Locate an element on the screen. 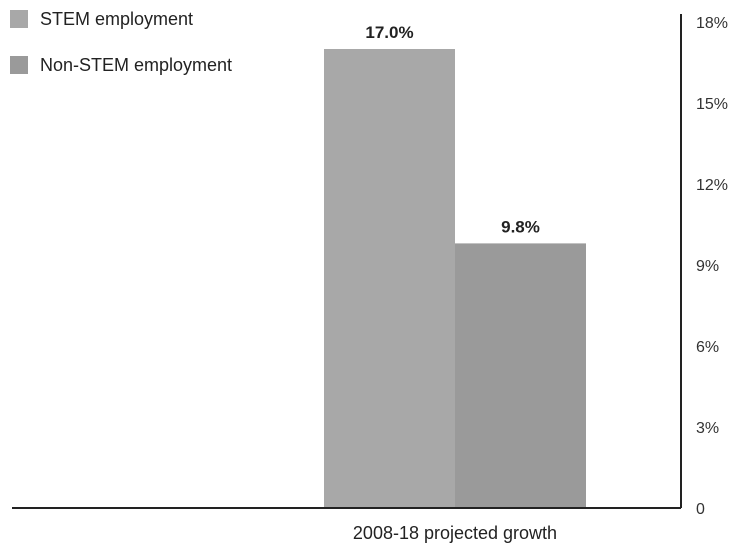 The image size is (746, 546). data-label-2: 9.8% is located at coordinates (520, 226).